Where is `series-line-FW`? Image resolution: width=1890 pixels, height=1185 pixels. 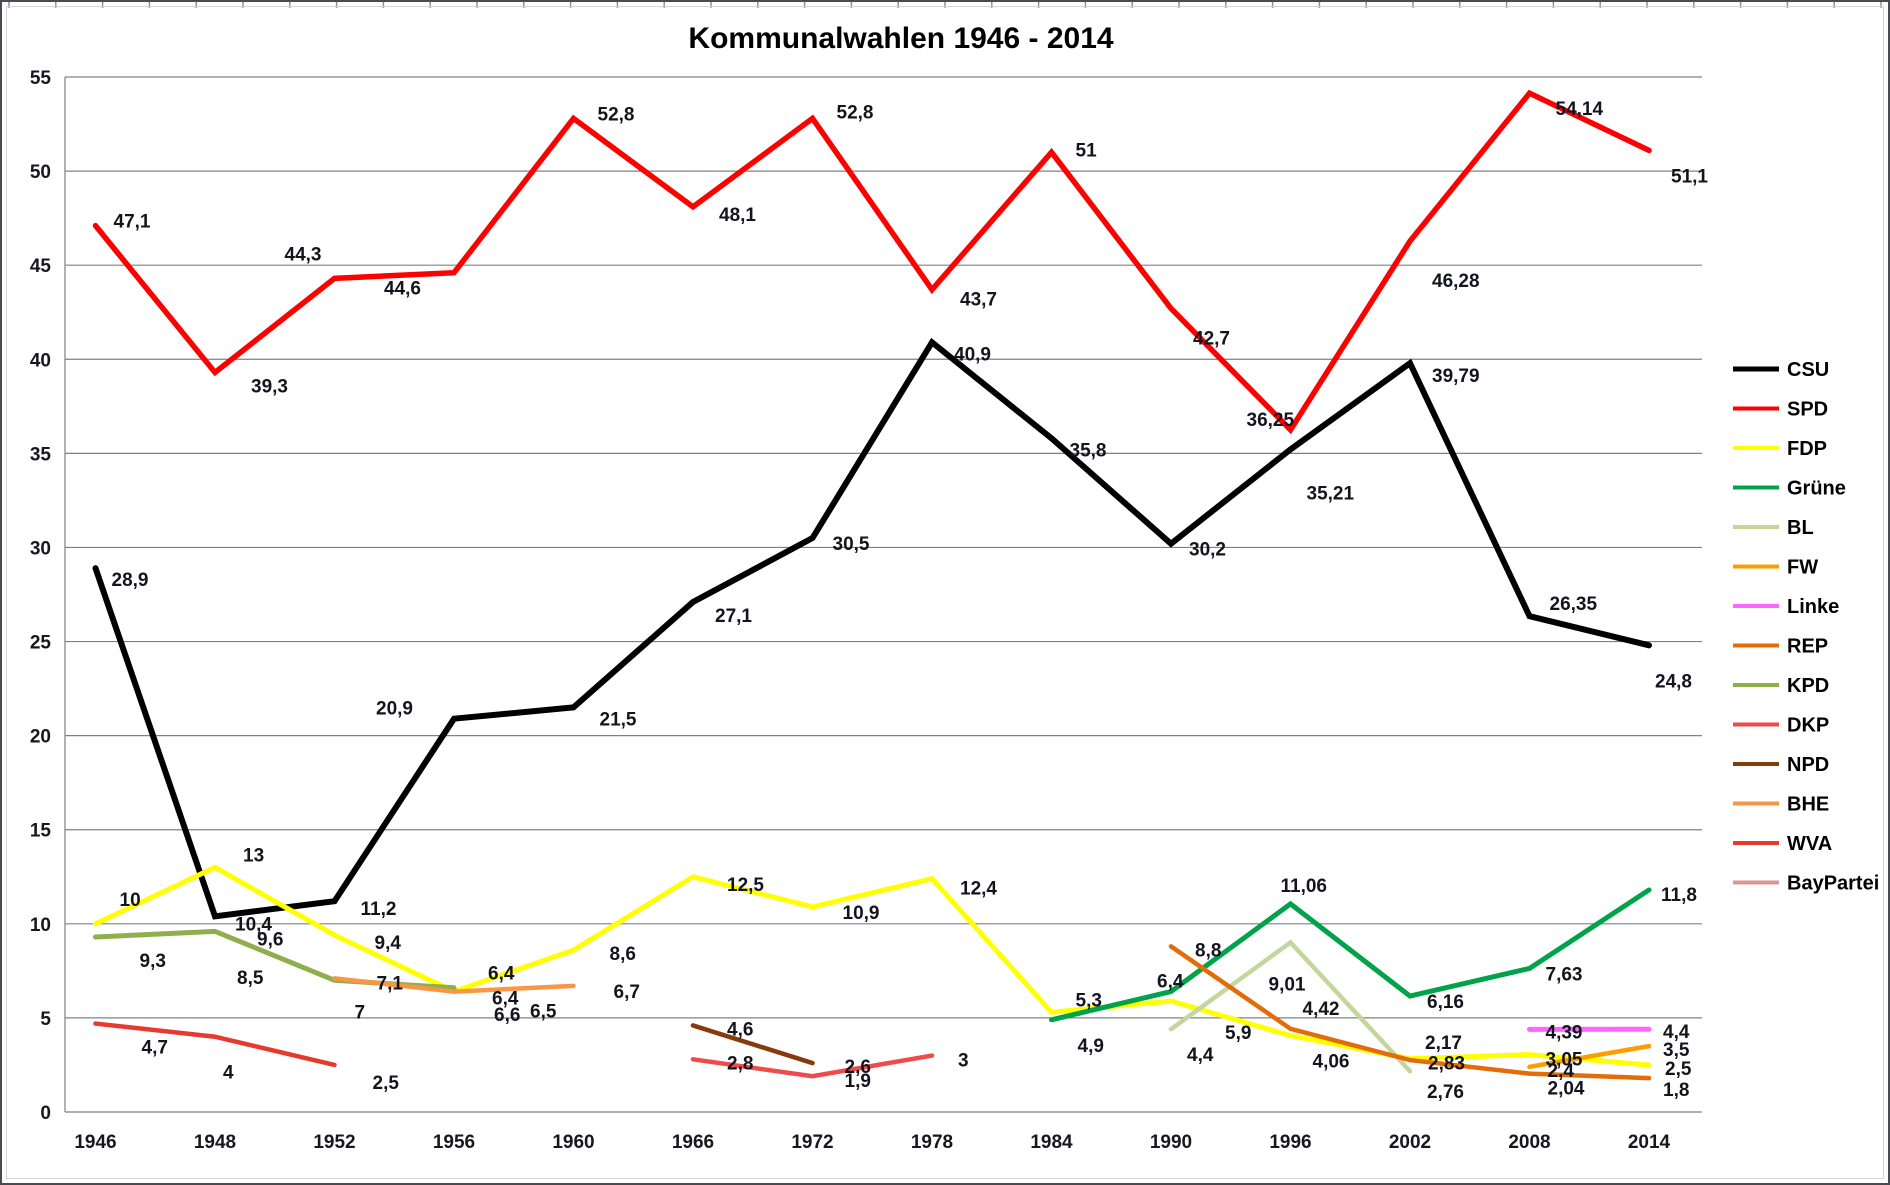 series-line-FW is located at coordinates (1589, 1056).